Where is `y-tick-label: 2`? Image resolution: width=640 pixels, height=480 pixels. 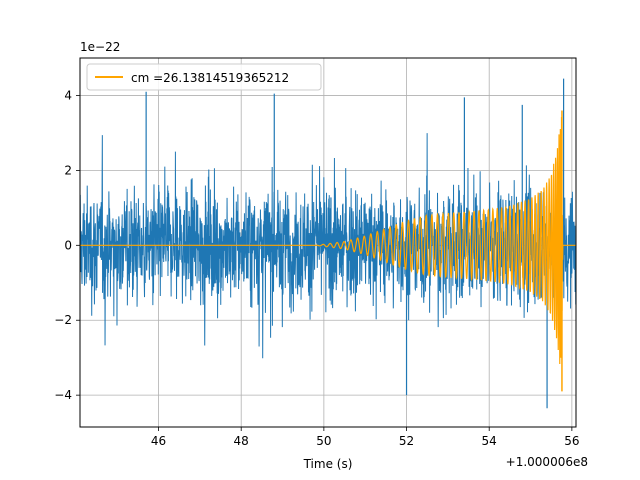
y-tick-label: 2 is located at coordinates (68, 170).